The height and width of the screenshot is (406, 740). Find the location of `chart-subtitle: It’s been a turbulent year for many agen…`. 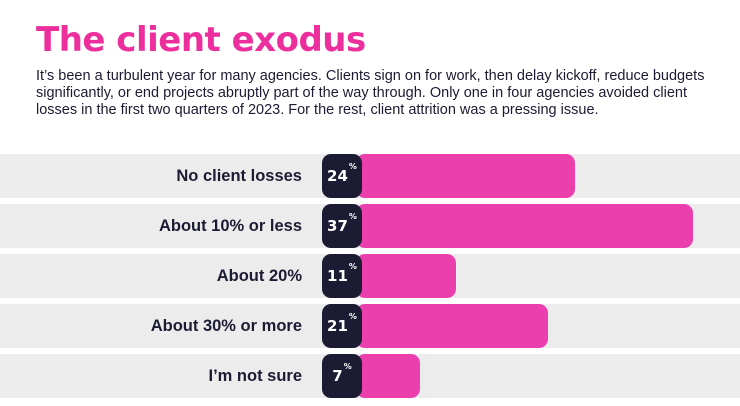

chart-subtitle: It’s been a turbulent year for many agen… is located at coordinates (370, 93).